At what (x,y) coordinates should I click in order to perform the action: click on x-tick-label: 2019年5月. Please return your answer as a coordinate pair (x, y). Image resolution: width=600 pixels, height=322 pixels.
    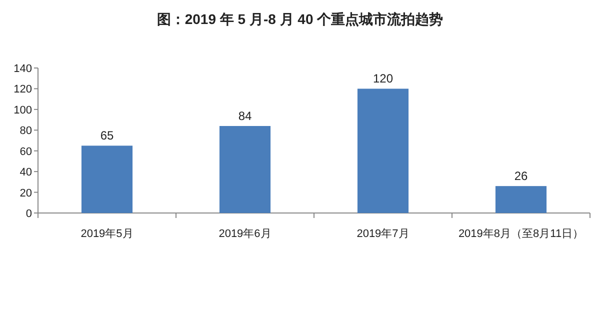
    Looking at the image, I should click on (107, 234).